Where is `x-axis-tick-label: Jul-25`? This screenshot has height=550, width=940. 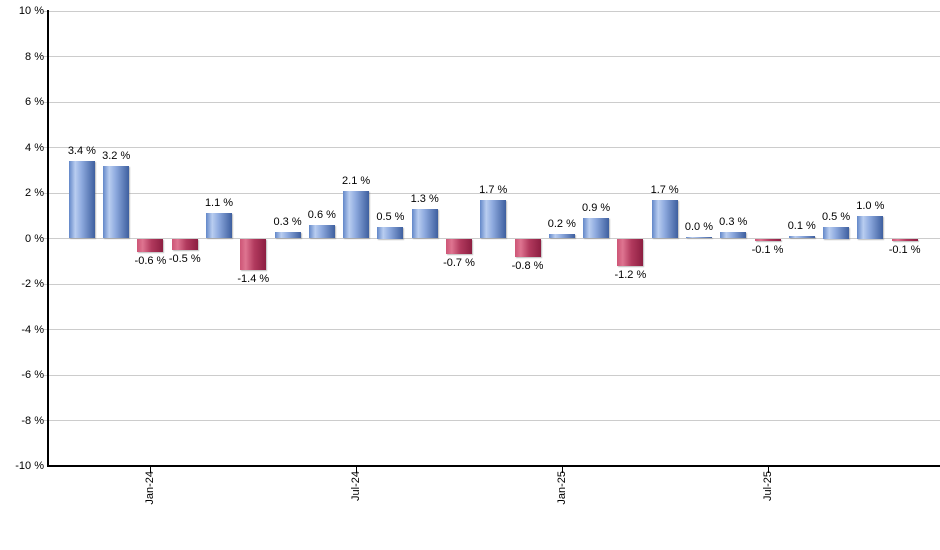 x-axis-tick-label: Jul-25 is located at coordinates (767, 486).